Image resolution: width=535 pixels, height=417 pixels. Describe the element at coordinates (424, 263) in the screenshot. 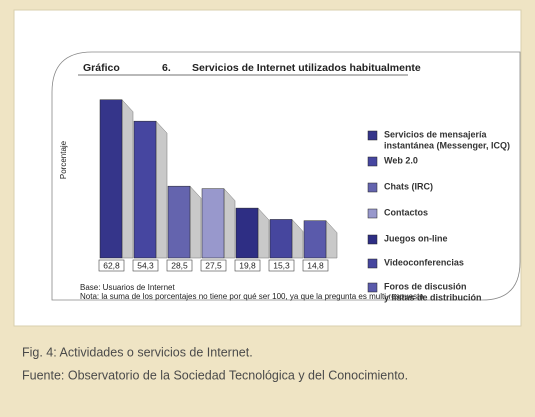

I see `legend-label: Videoconferencias` at that location.